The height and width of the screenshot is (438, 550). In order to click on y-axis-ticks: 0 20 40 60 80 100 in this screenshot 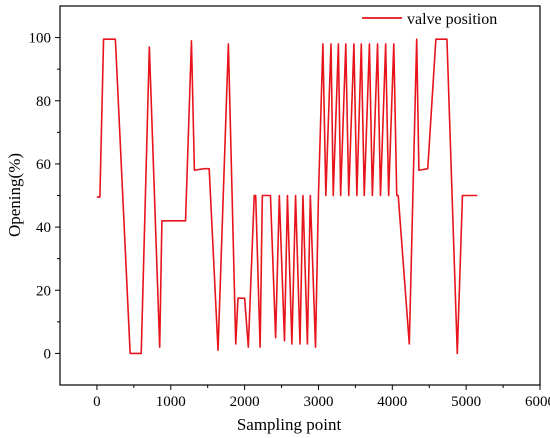, I will do `click(44, 196)`.